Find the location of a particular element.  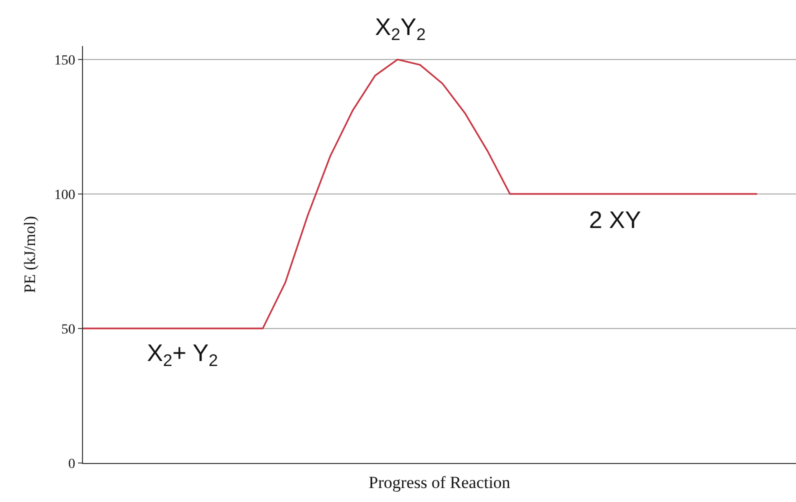

y-tick-label: 0 is located at coordinates (72, 464).